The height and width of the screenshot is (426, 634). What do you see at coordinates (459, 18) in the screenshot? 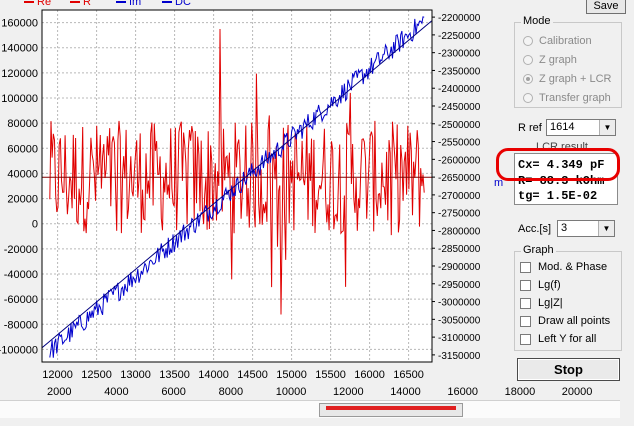
I see `y-right-tick-label: -2200000` at bounding box center [459, 18].